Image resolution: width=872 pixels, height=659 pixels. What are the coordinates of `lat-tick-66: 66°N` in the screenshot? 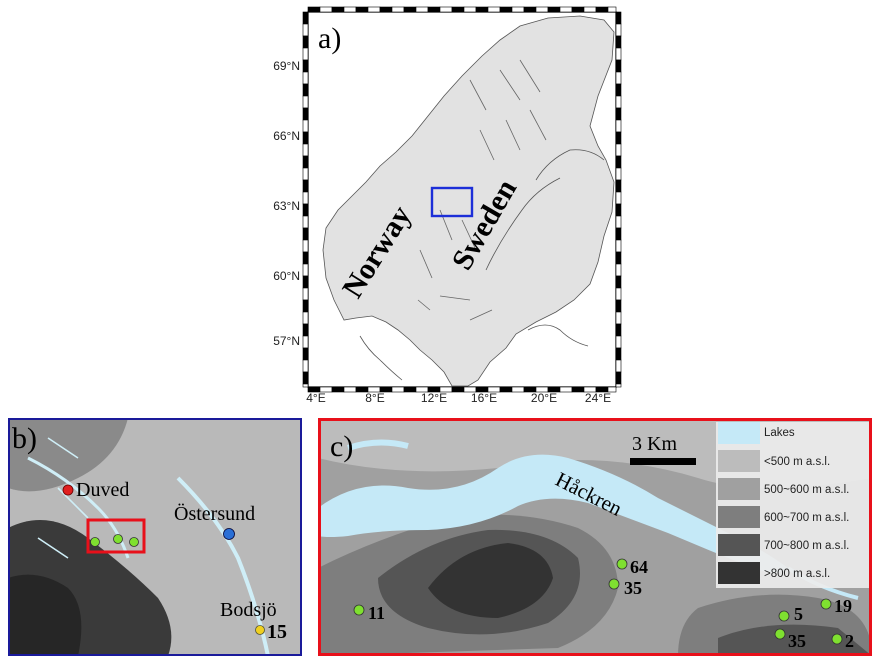 It's located at (286, 136).